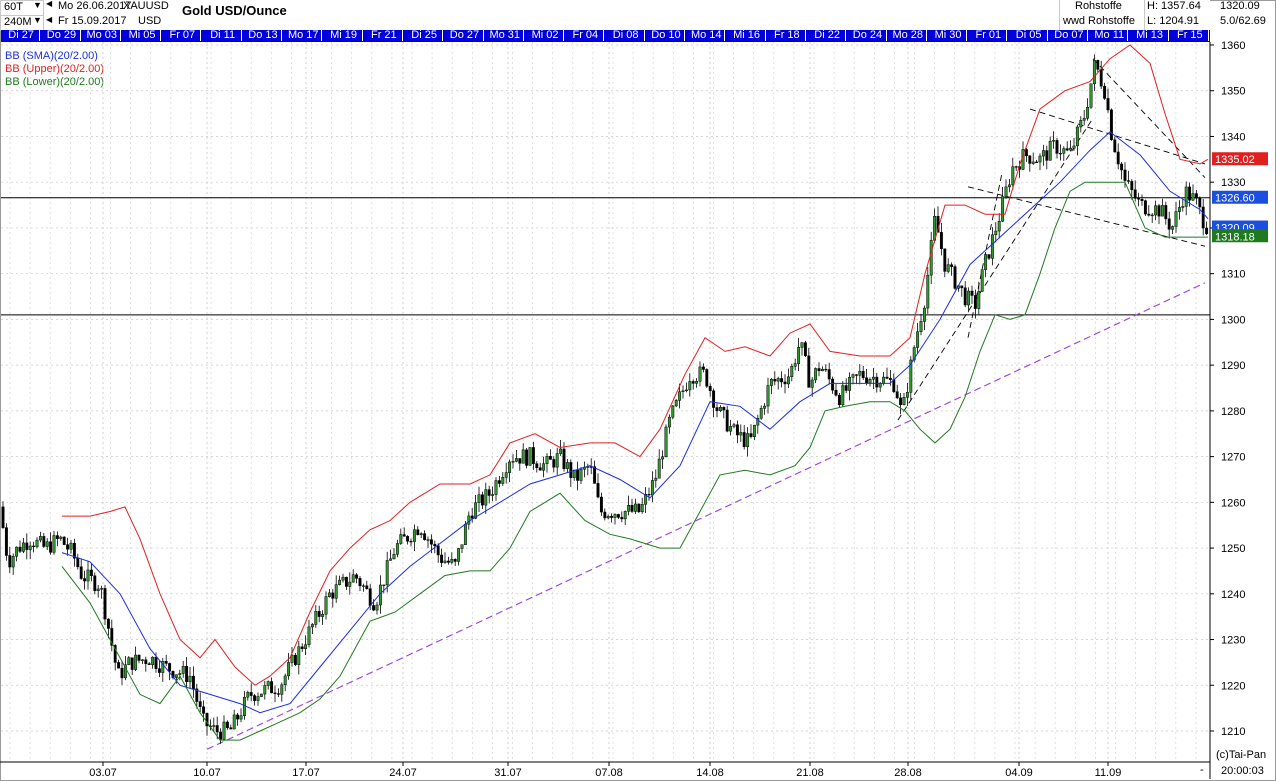 The width and height of the screenshot is (1276, 781). What do you see at coordinates (51, 56) in the screenshot?
I see `legend-bb-sma: BB (SMA)(20/2.00)` at bounding box center [51, 56].